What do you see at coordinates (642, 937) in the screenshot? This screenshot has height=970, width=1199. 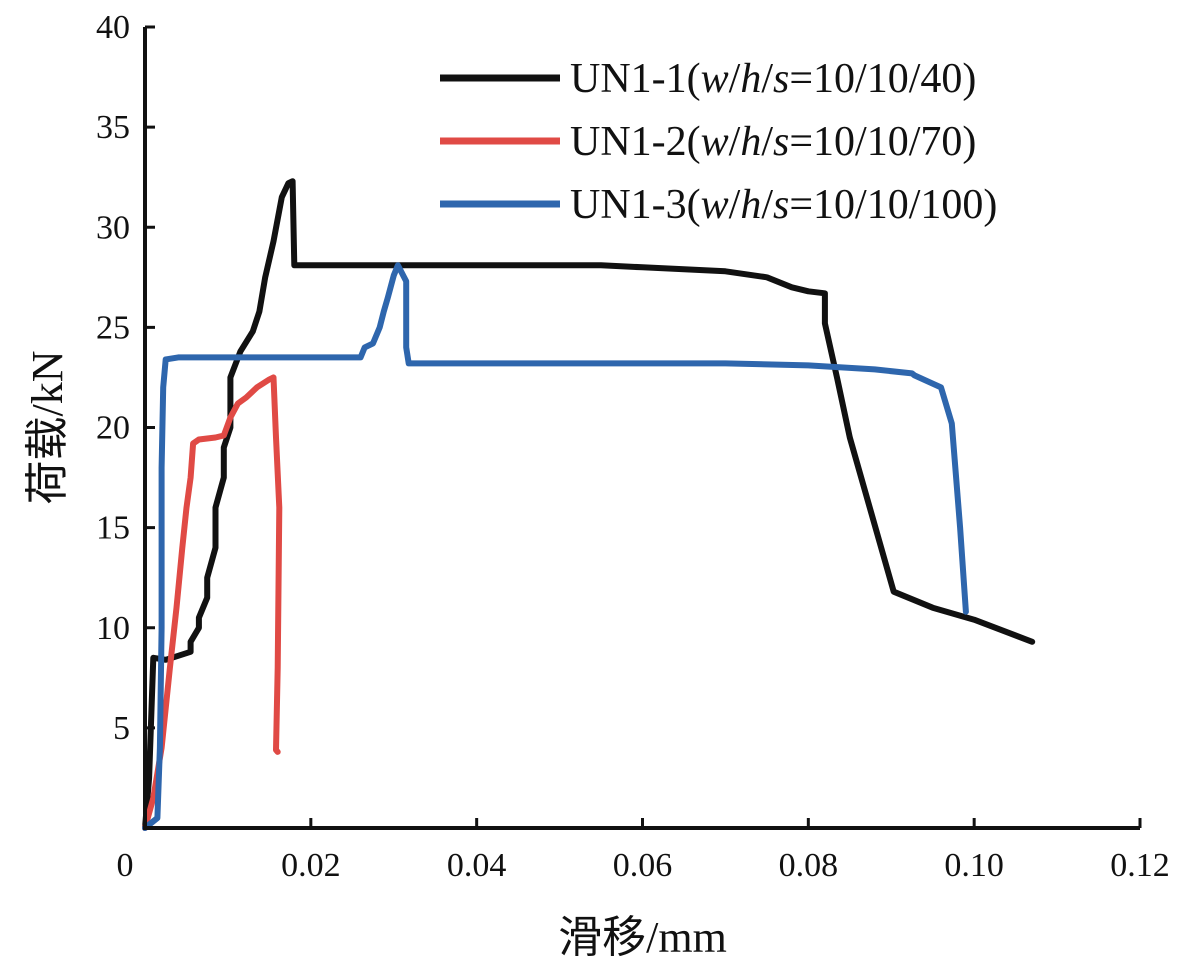 I see `x-axis-title: 滑移/mm` at bounding box center [642, 937].